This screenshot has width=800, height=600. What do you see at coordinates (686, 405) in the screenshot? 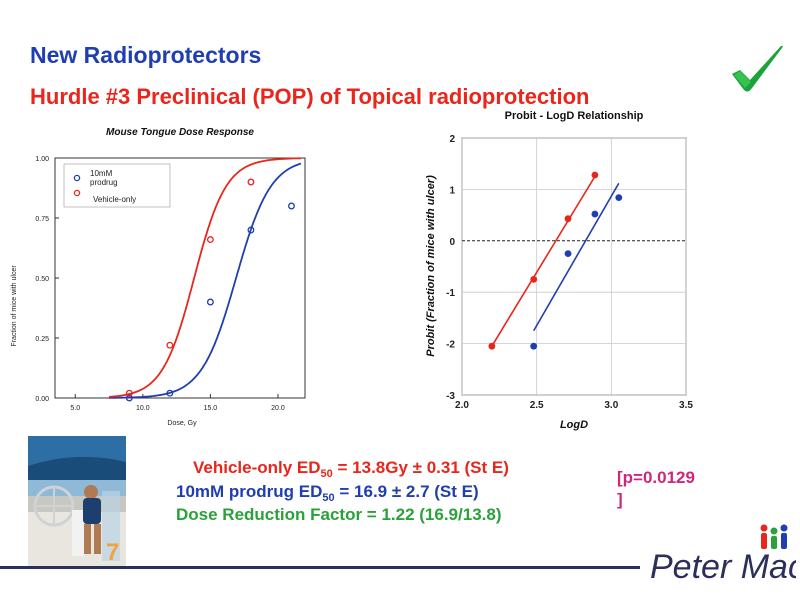
I see `x-tick-label: 3.5` at bounding box center [686, 405].